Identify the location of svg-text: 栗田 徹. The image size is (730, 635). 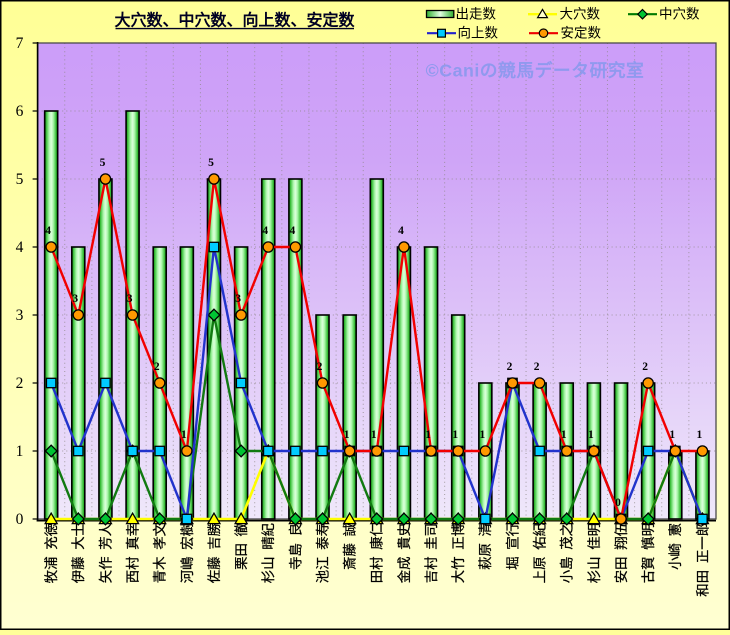
(241, 546).